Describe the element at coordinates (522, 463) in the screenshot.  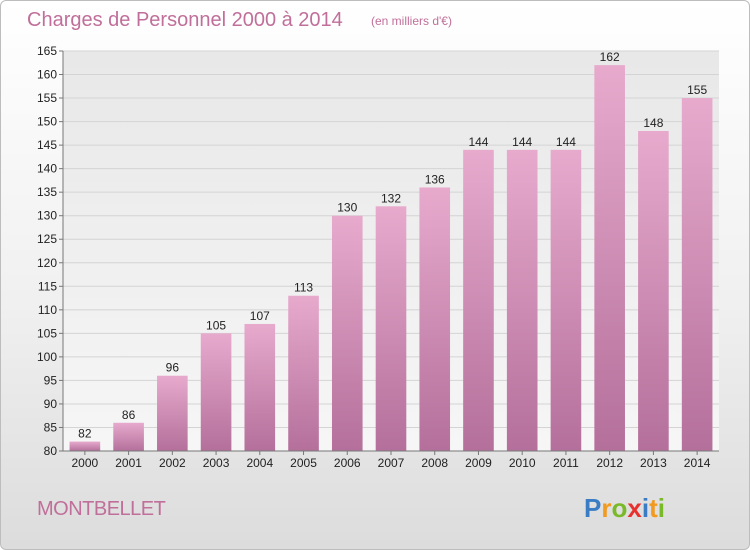
I see `x-tick-label-2010: 2010` at that location.